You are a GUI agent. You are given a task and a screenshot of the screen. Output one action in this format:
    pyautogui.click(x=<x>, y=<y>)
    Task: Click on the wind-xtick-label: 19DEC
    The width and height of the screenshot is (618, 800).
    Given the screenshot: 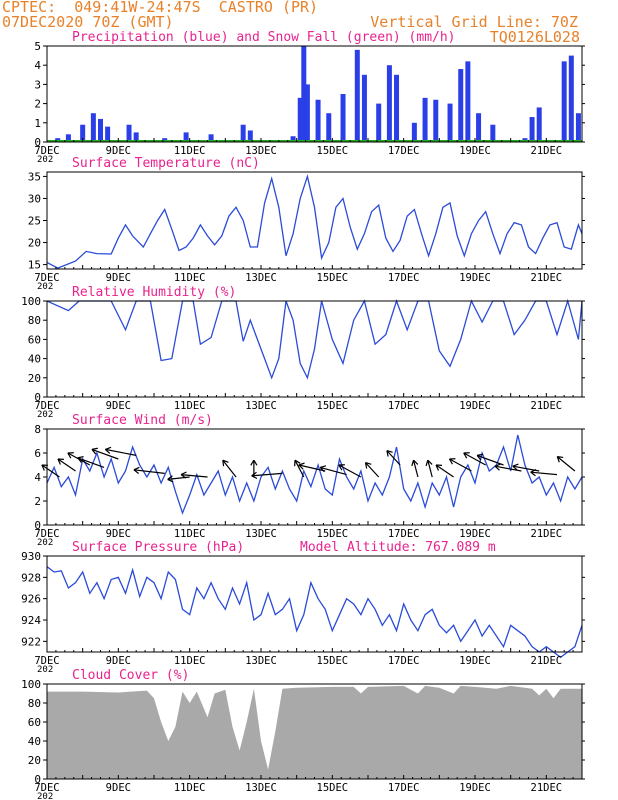 What is the action you would take?
    pyautogui.click(x=475, y=534)
    